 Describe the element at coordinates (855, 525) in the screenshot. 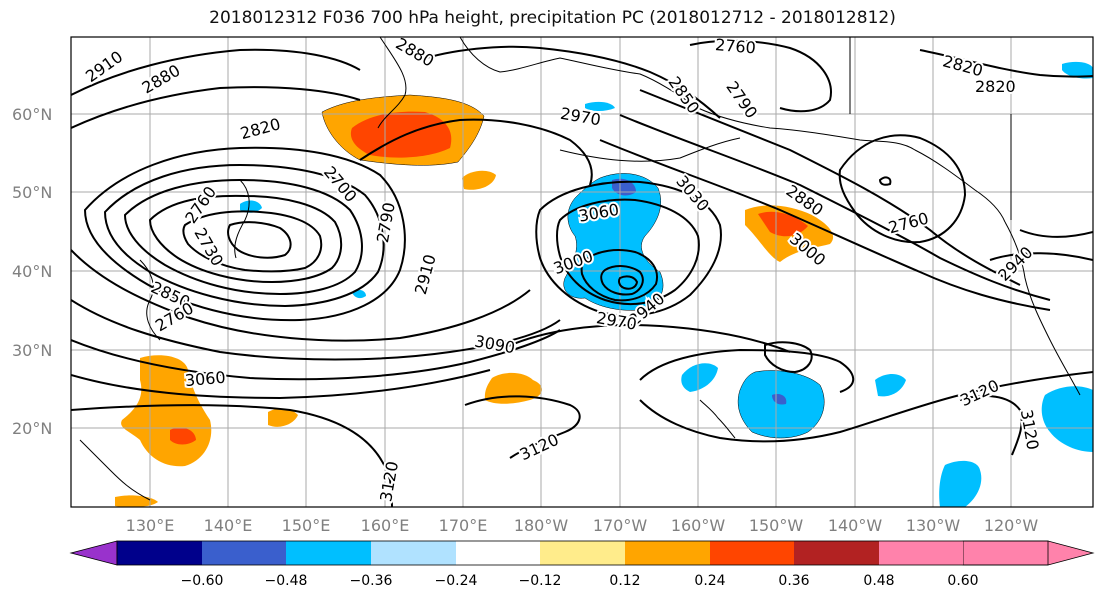

I see `lon-label: 140°W` at that location.